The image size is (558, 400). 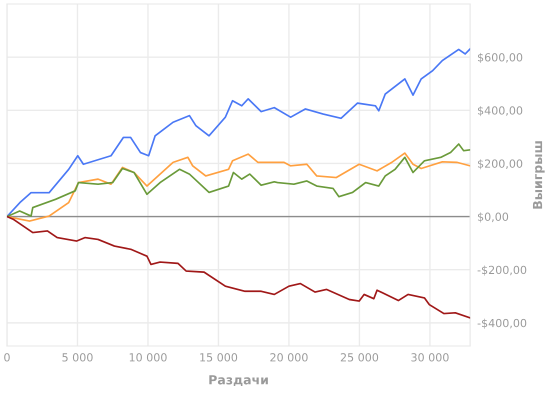 What do you see at coordinates (77, 357) in the screenshot?
I see `x-tick-label: 5 000` at bounding box center [77, 357].